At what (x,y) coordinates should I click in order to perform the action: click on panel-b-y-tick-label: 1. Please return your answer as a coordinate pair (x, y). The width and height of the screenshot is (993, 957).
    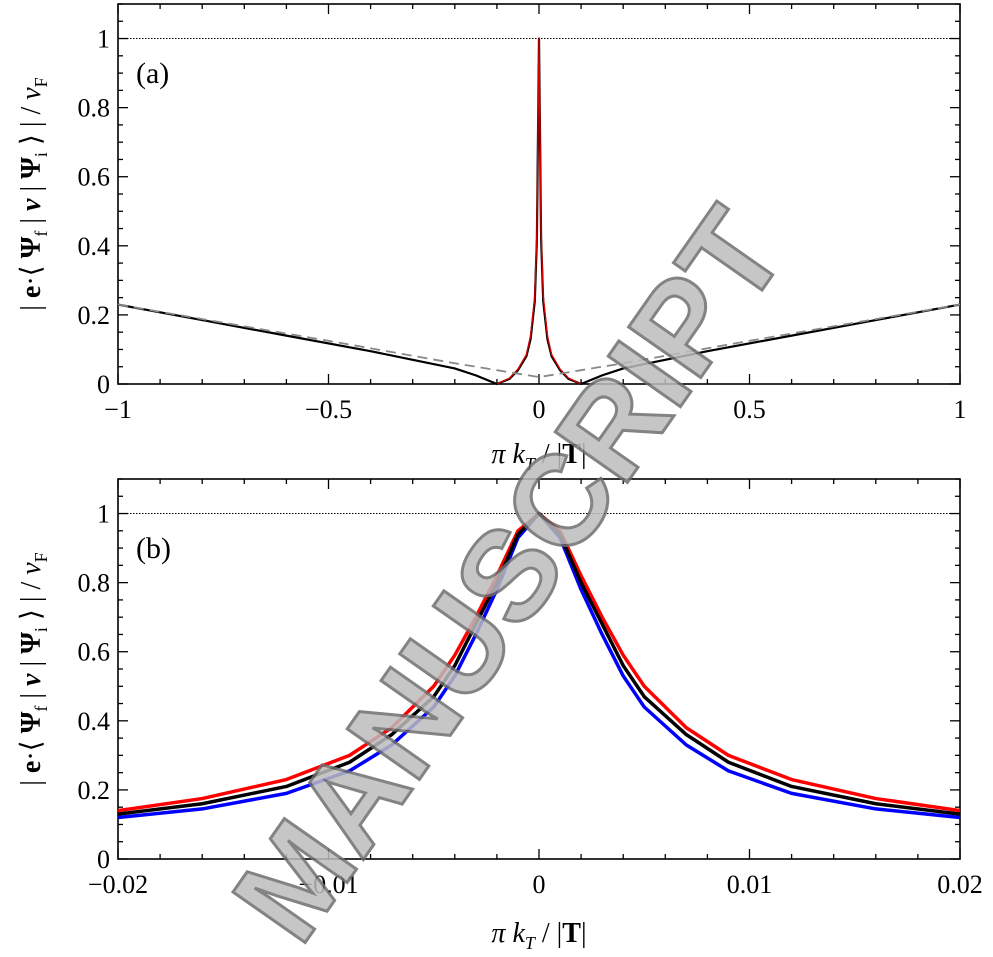
    Looking at the image, I should click on (103, 514).